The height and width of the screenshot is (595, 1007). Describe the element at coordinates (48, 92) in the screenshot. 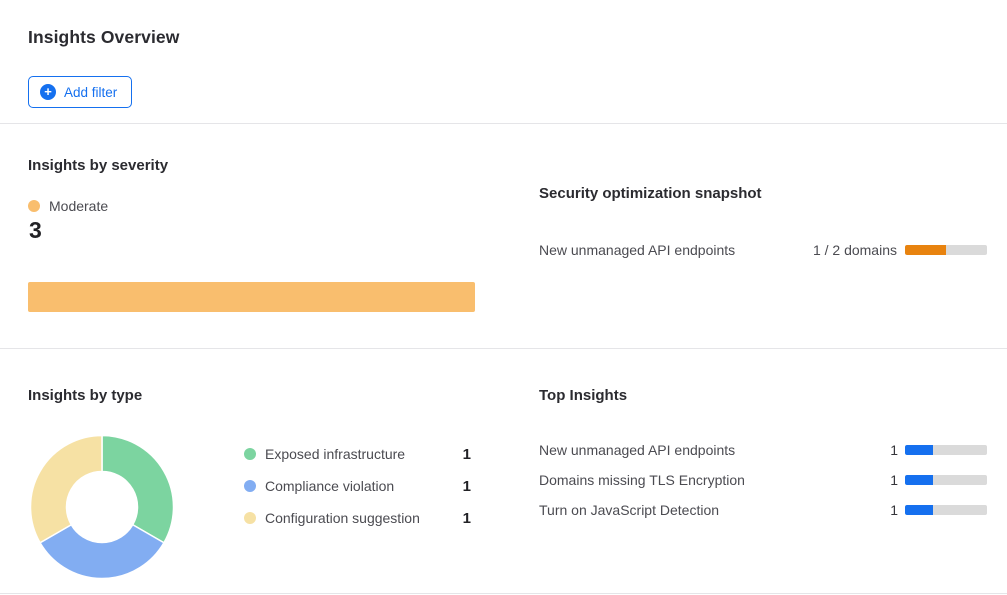

I see `plus-icon: +` at that location.